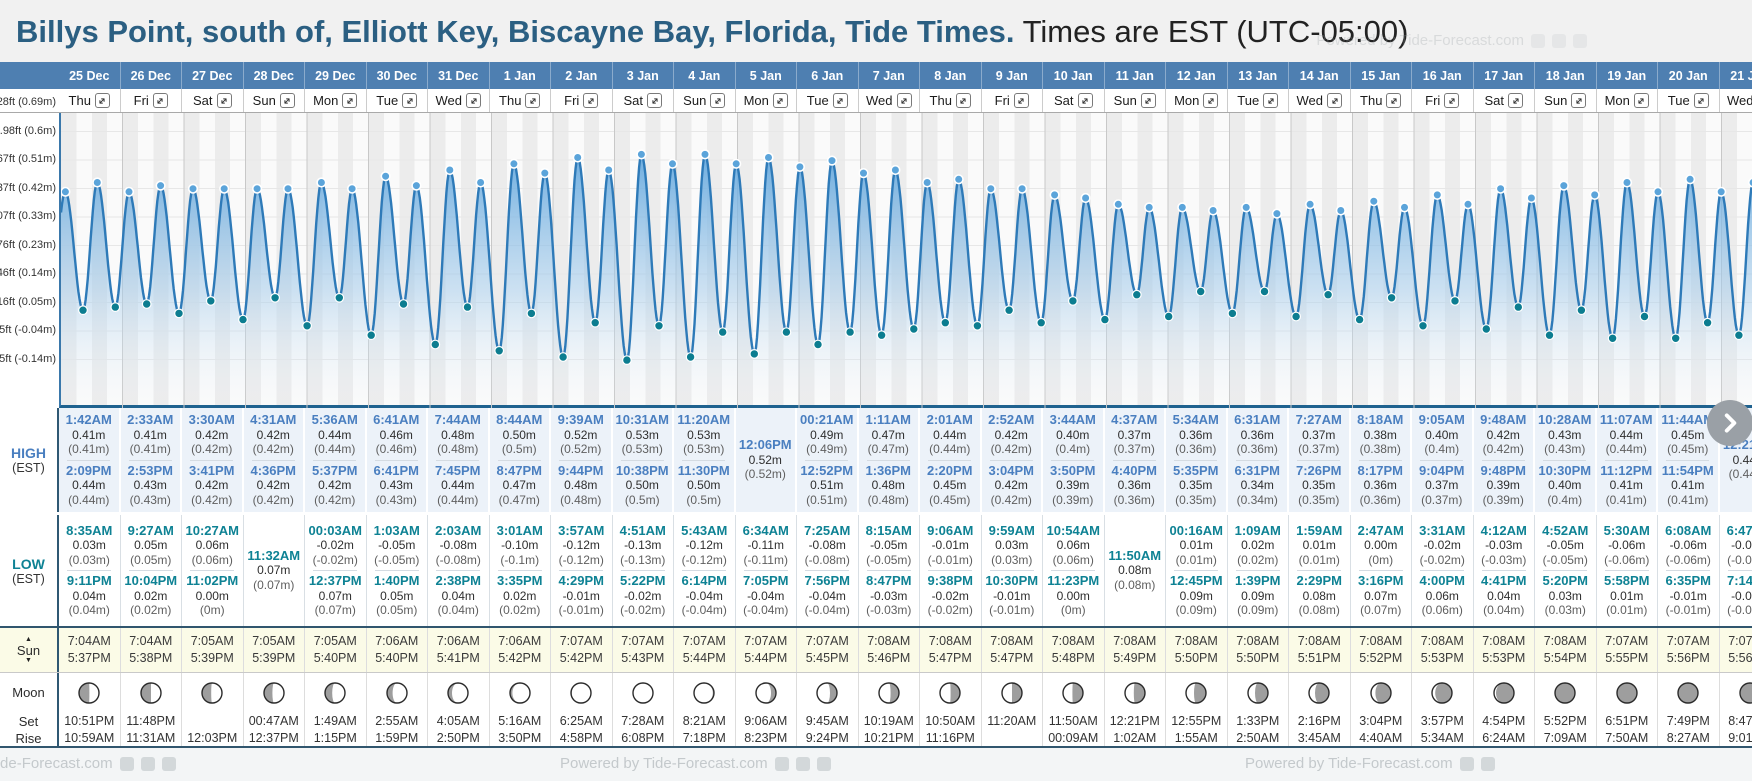 This screenshot has height=781, width=1752. Describe the element at coordinates (212, 738) in the screenshot. I see `moonrise-time: 12:03PM` at that location.